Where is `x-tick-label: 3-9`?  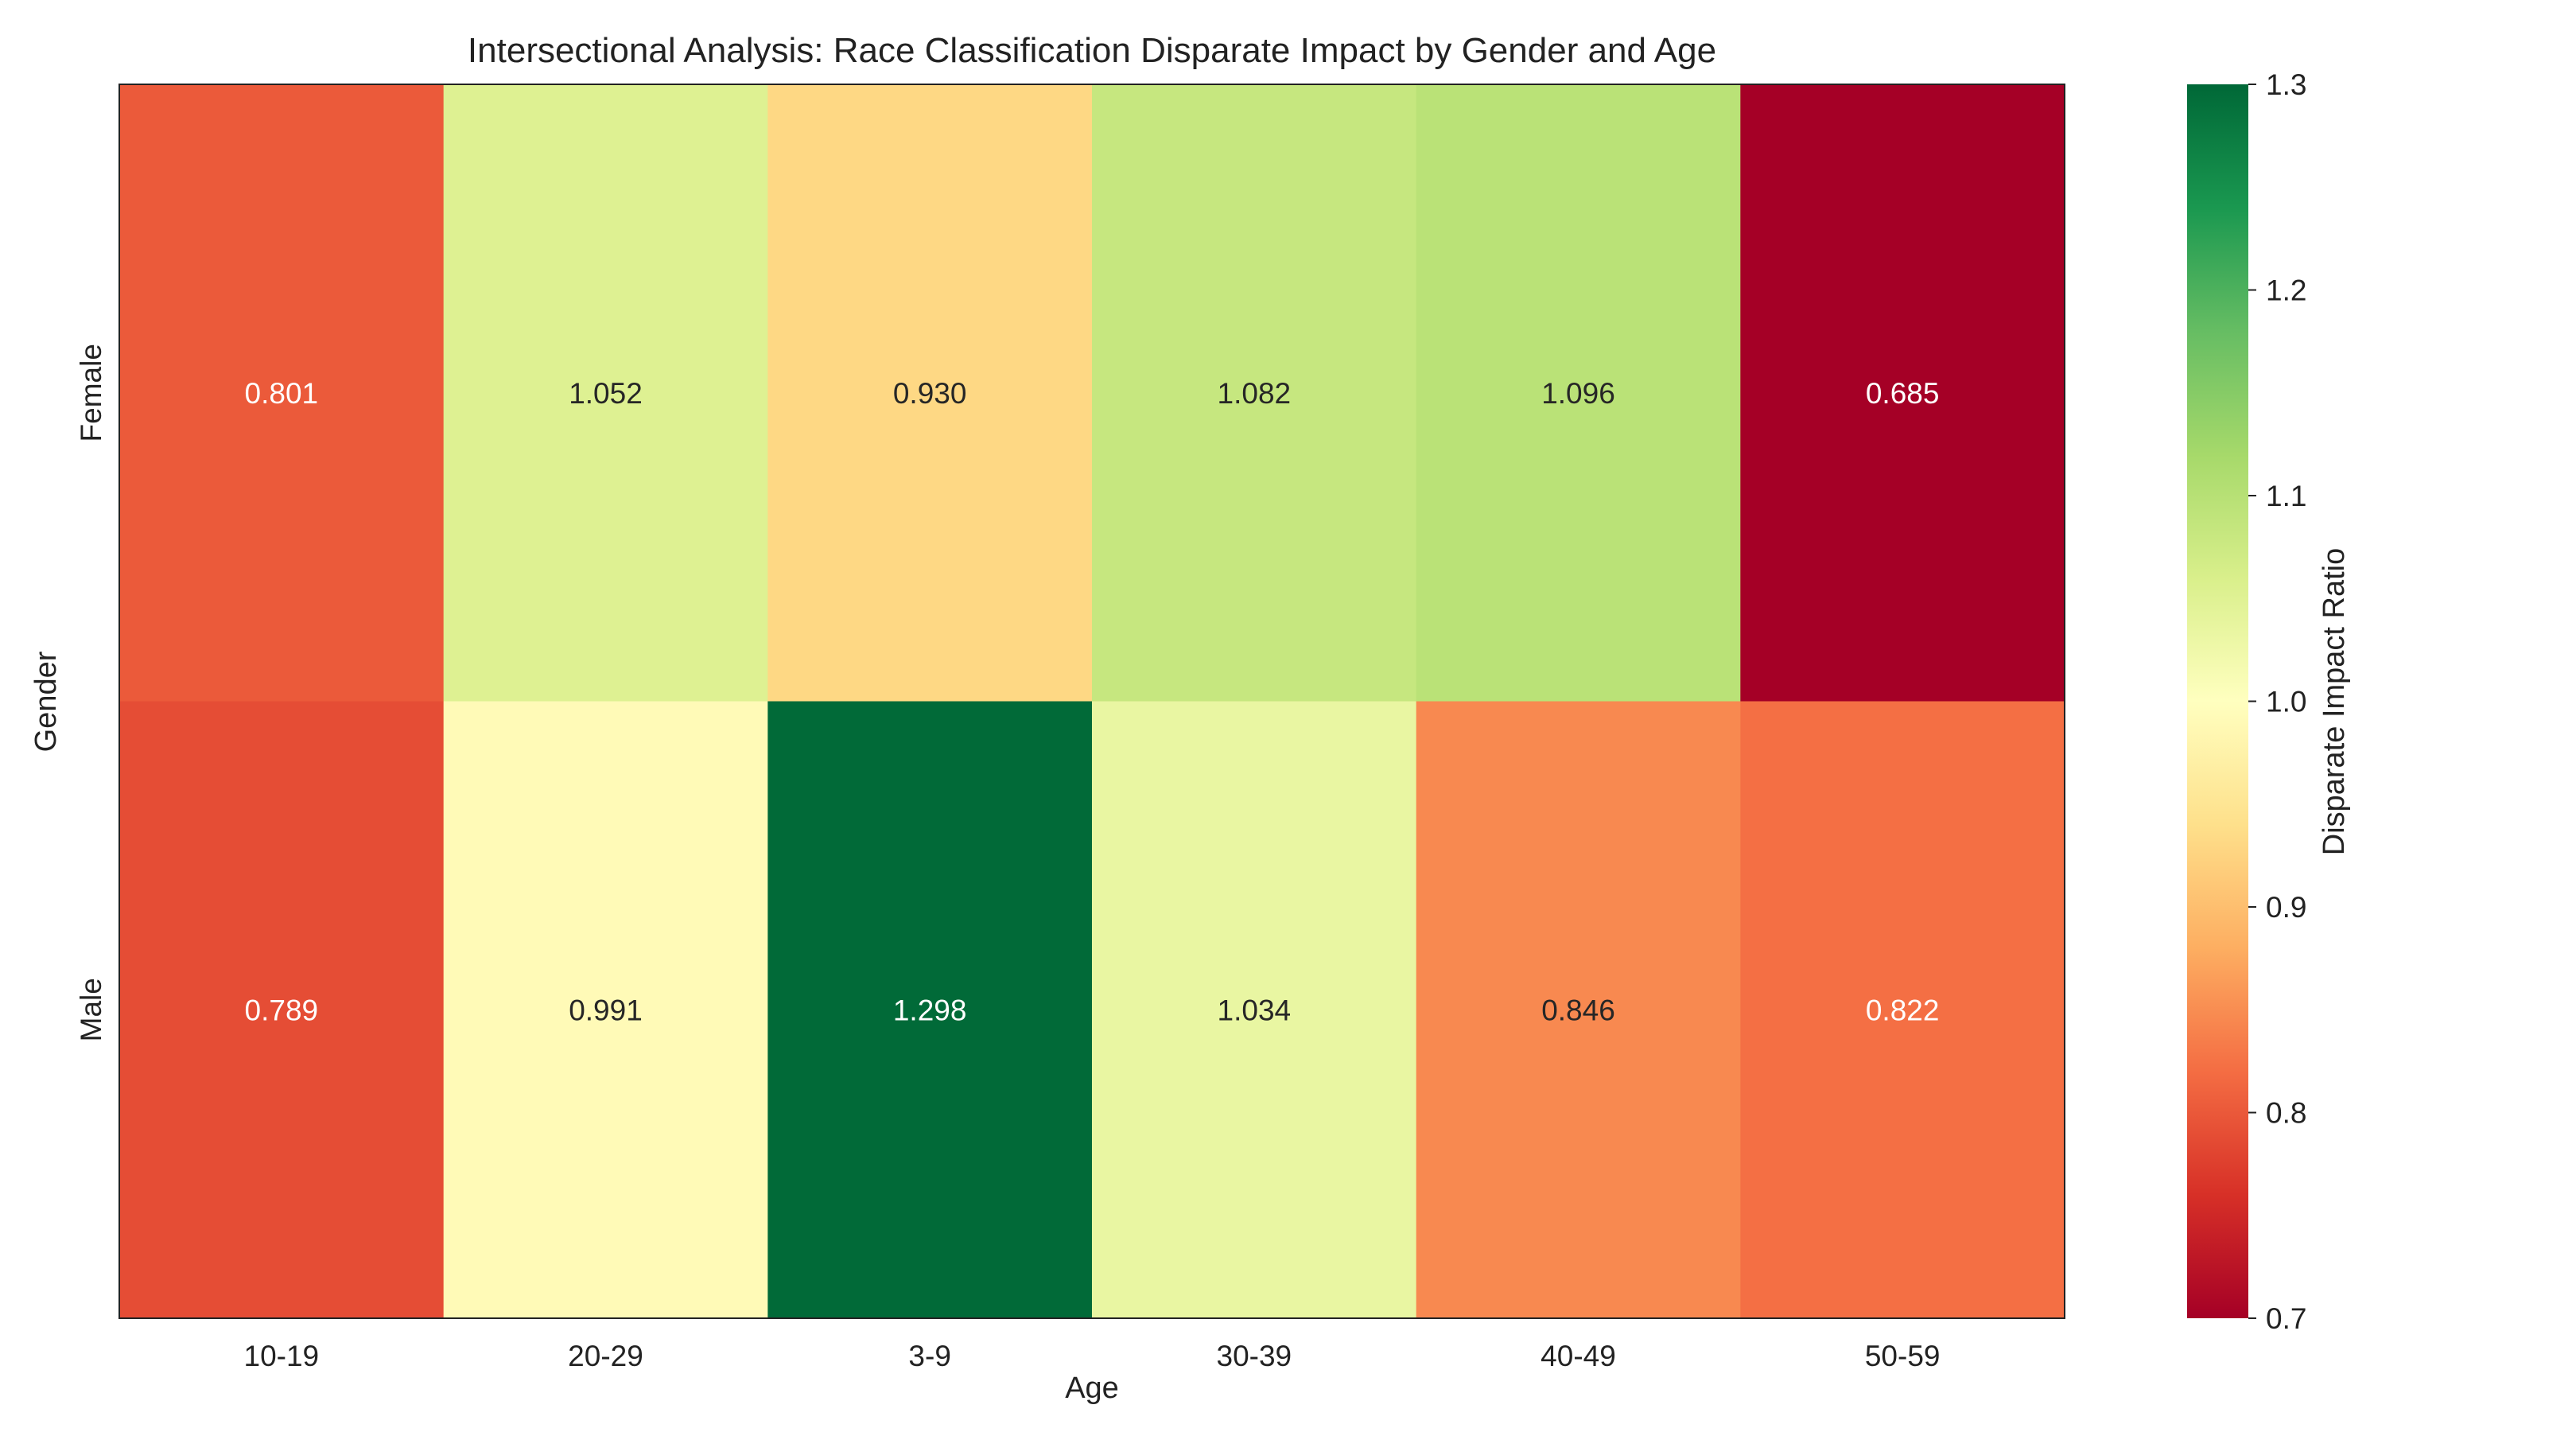 x-tick-label: 3-9 is located at coordinates (929, 1356).